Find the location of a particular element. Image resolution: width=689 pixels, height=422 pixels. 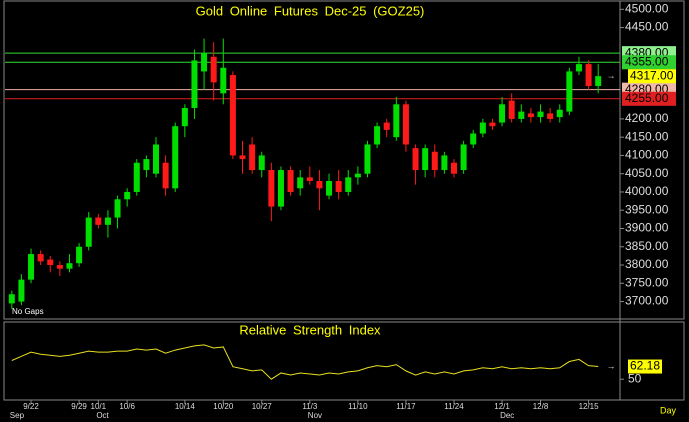

x-tick-label: 10/1 is located at coordinates (99, 406).